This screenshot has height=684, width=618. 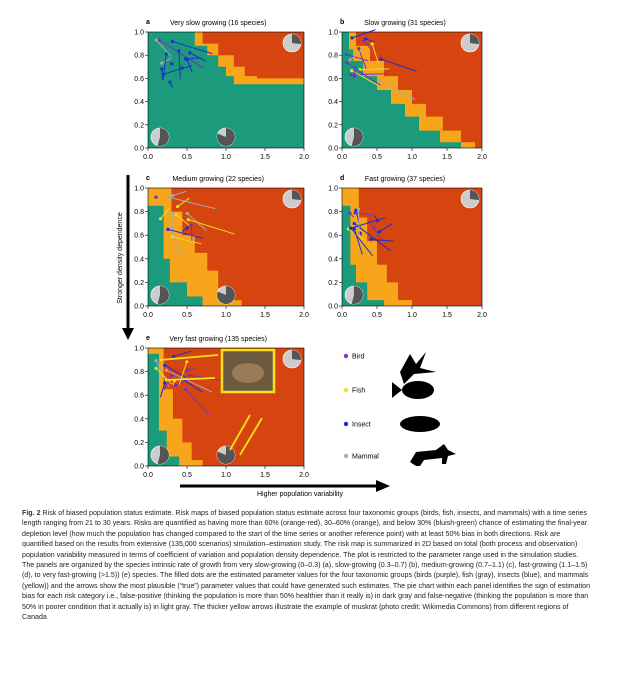 I want to click on legend-label: Insect, so click(x=361, y=425).